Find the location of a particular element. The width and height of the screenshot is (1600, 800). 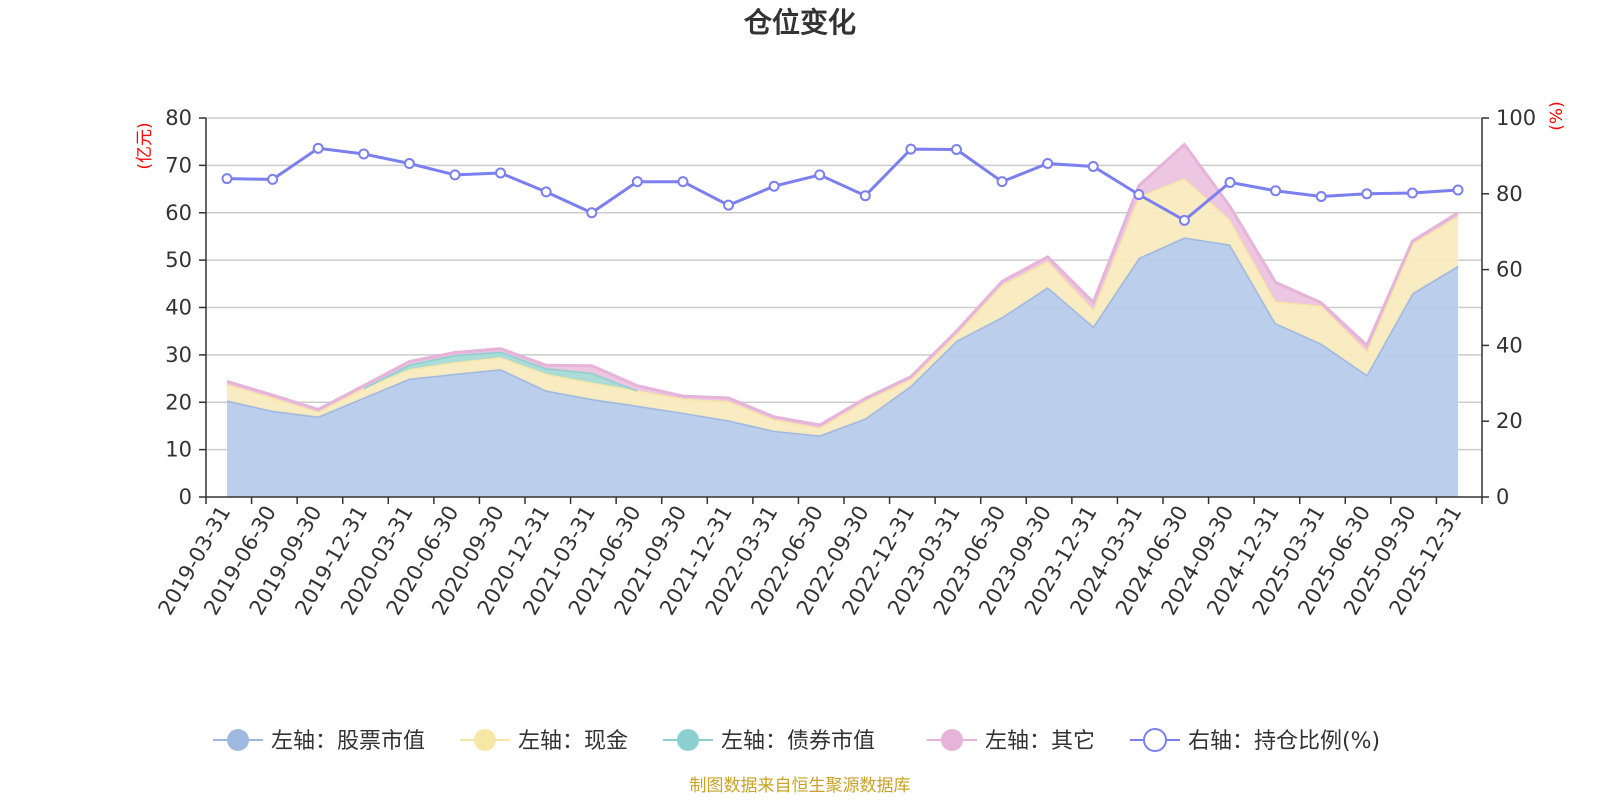

left-tick-label: 10 is located at coordinates (178, 450).